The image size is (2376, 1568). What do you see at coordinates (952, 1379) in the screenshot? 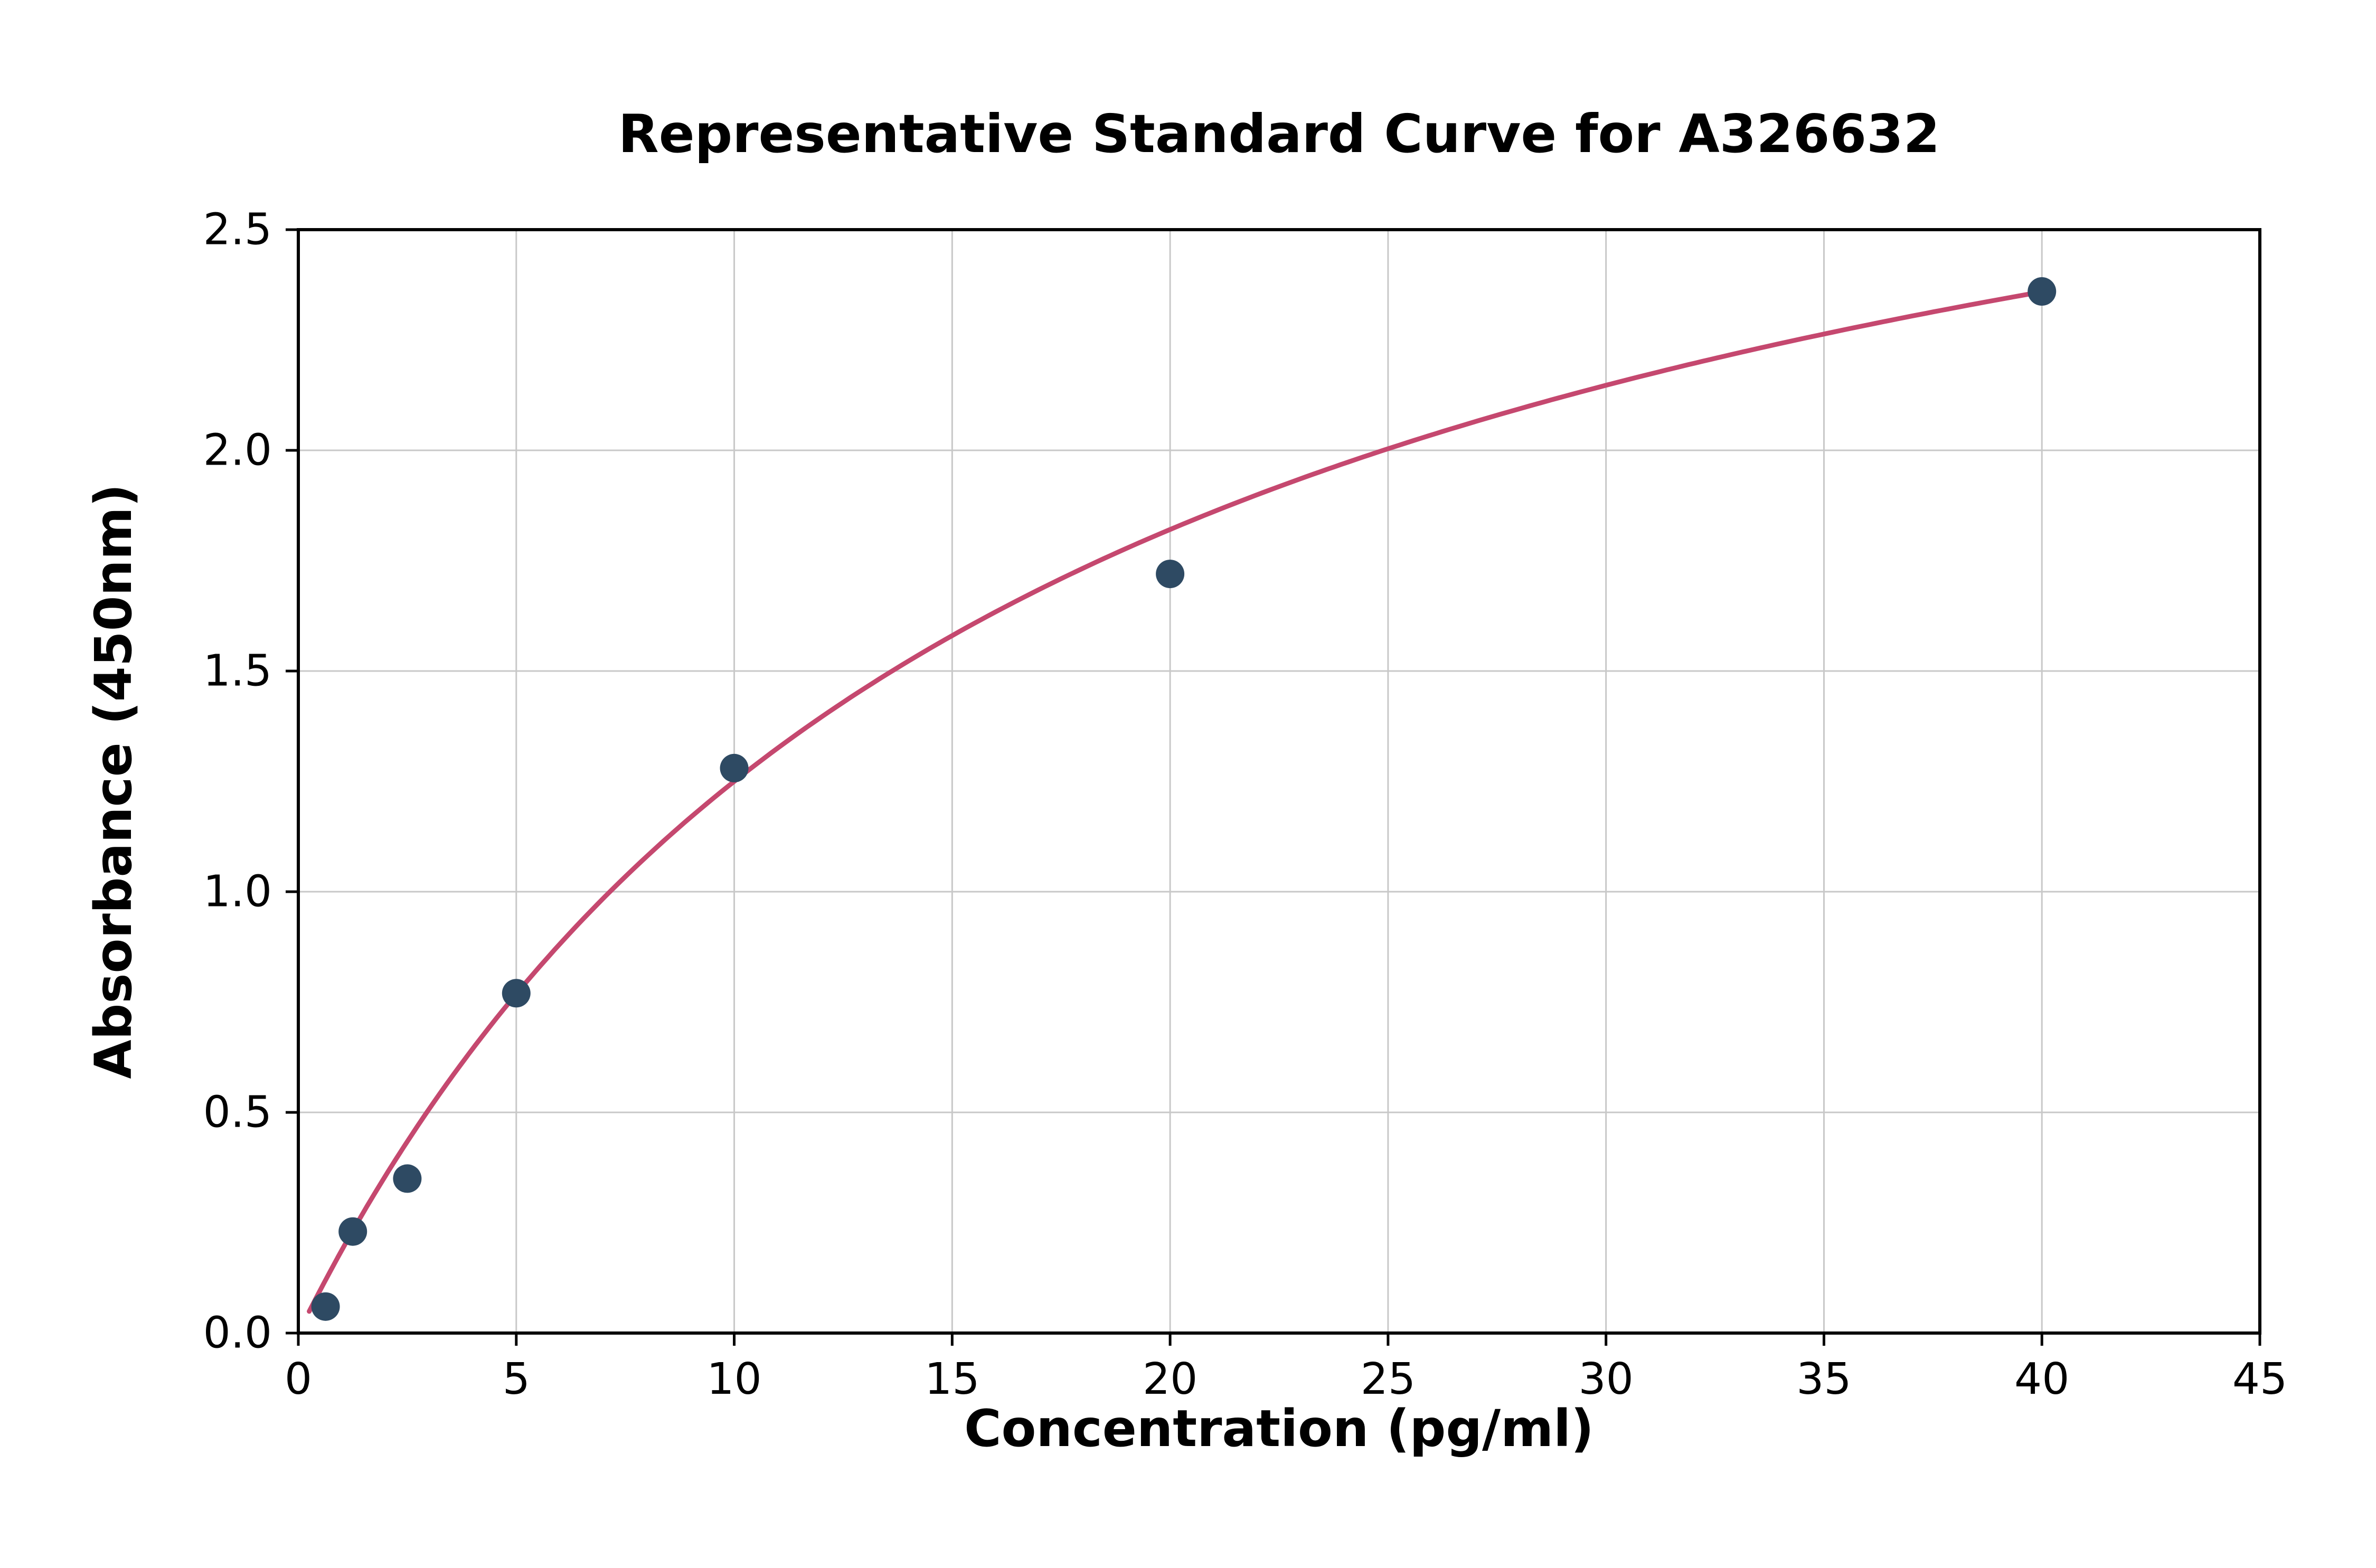
I see `x-tick-label: 15` at bounding box center [952, 1379].